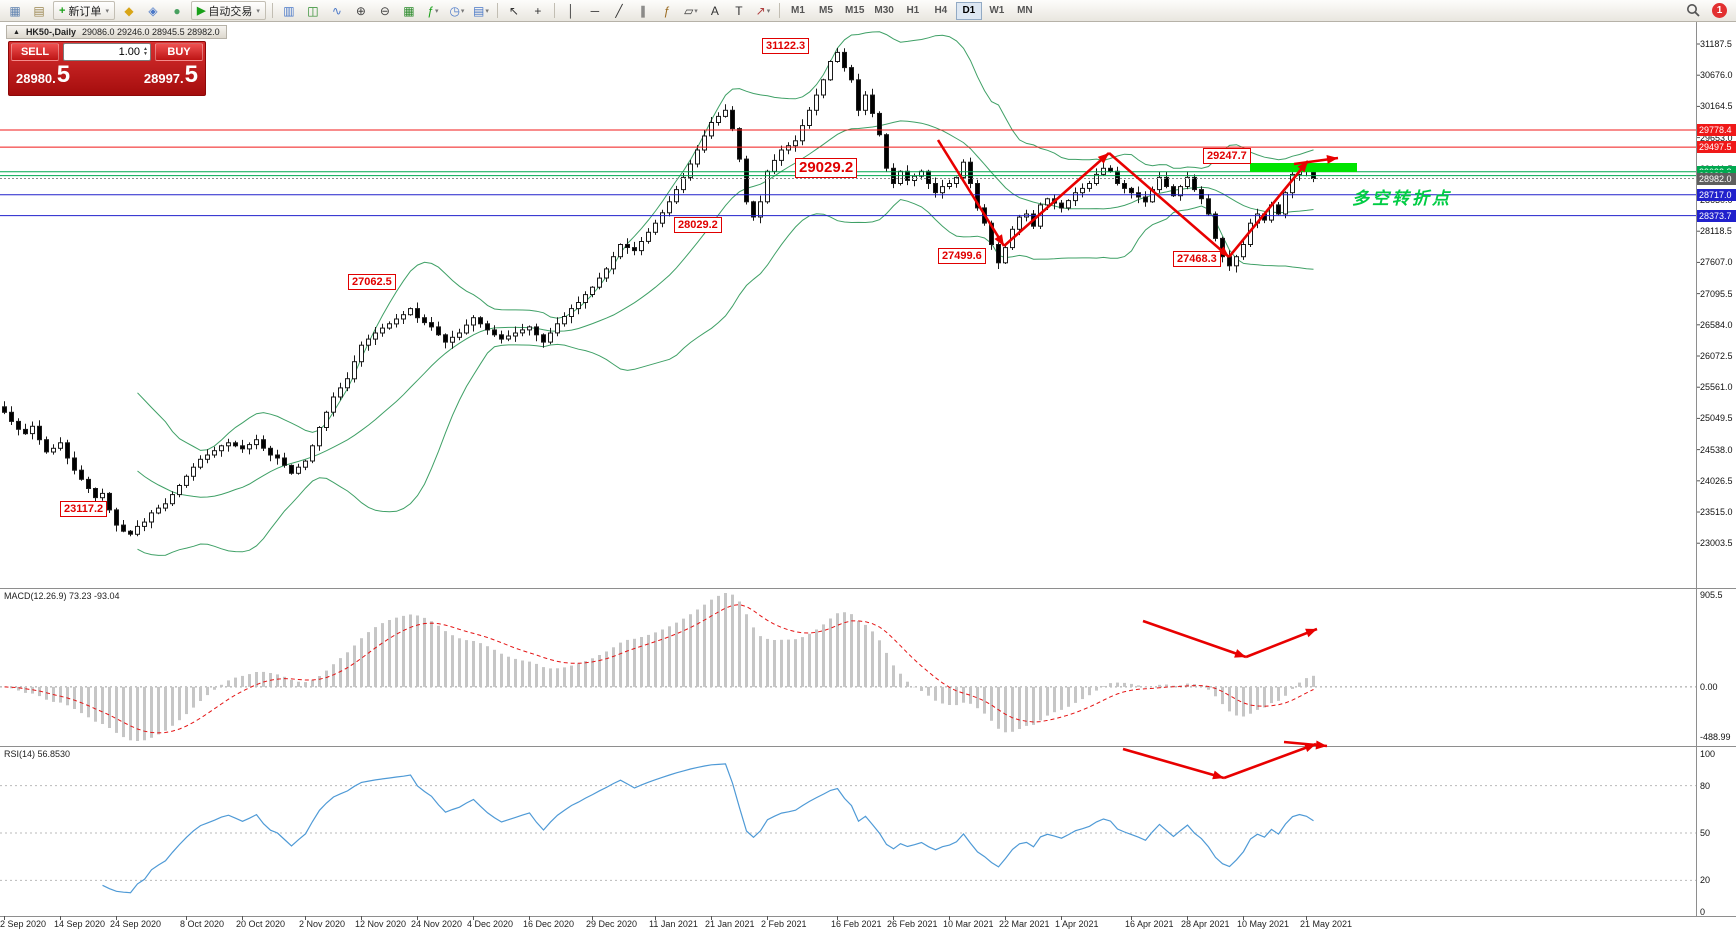 This screenshot has width=1736, height=942. What do you see at coordinates (409, 10) in the screenshot?
I see `tile-windows-icon: ▦` at bounding box center [409, 10].